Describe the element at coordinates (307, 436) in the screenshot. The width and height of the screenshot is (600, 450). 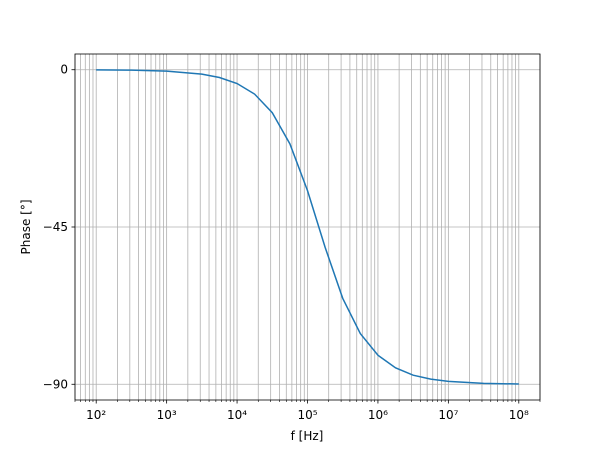
I see `x-axis-label: f [Hz]` at that location.